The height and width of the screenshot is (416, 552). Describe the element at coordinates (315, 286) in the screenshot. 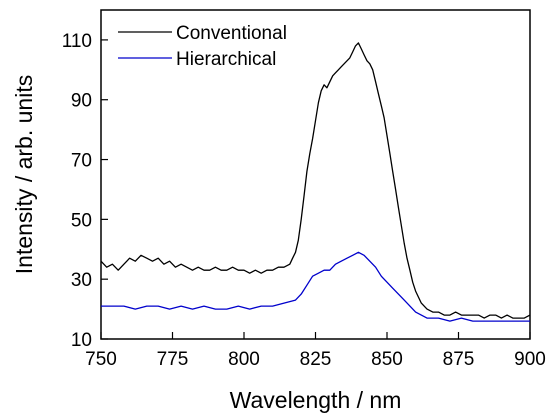

I see `series-line-hierarchical` at that location.